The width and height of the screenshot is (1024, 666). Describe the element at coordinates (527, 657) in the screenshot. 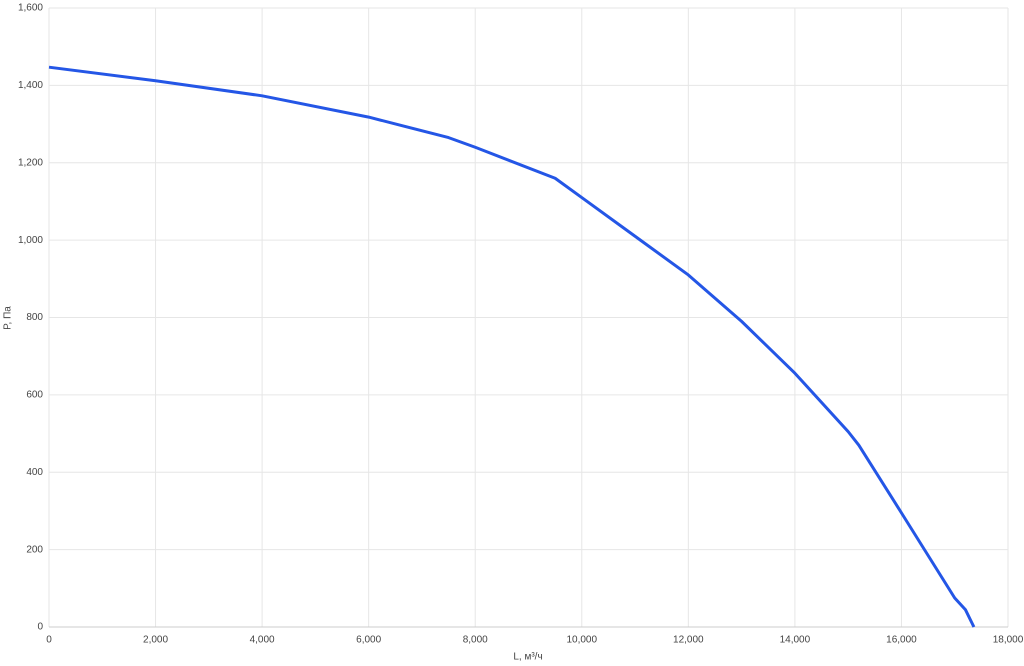

I see `x-axis-title: L, м³/ч` at that location.